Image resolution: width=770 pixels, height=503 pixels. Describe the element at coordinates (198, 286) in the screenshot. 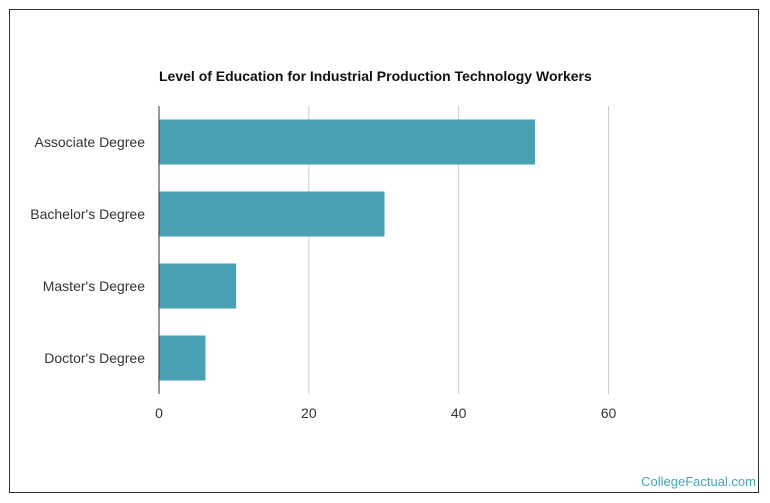

I see `bar-master-s-degree` at that location.